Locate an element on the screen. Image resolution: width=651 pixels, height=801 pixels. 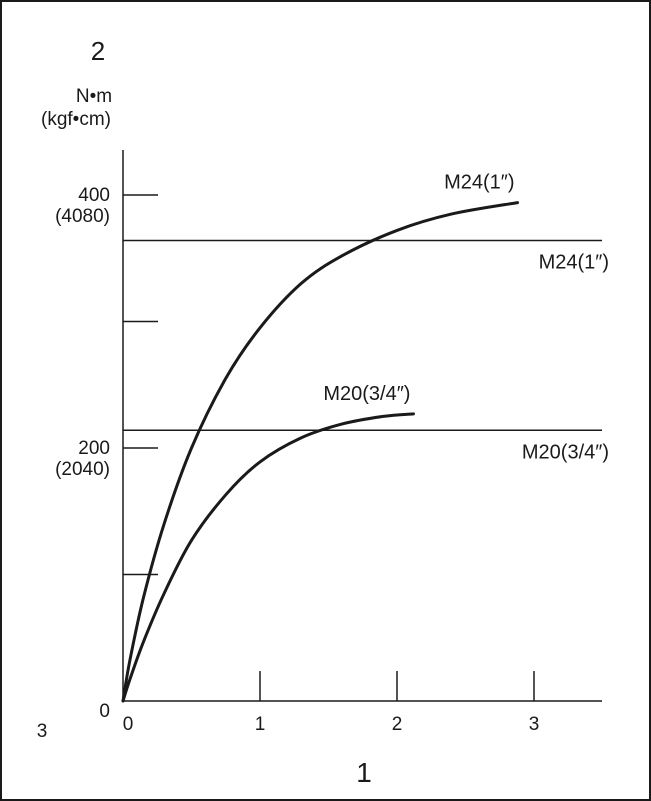
x-axis-marker: 1 is located at coordinates (364, 772).